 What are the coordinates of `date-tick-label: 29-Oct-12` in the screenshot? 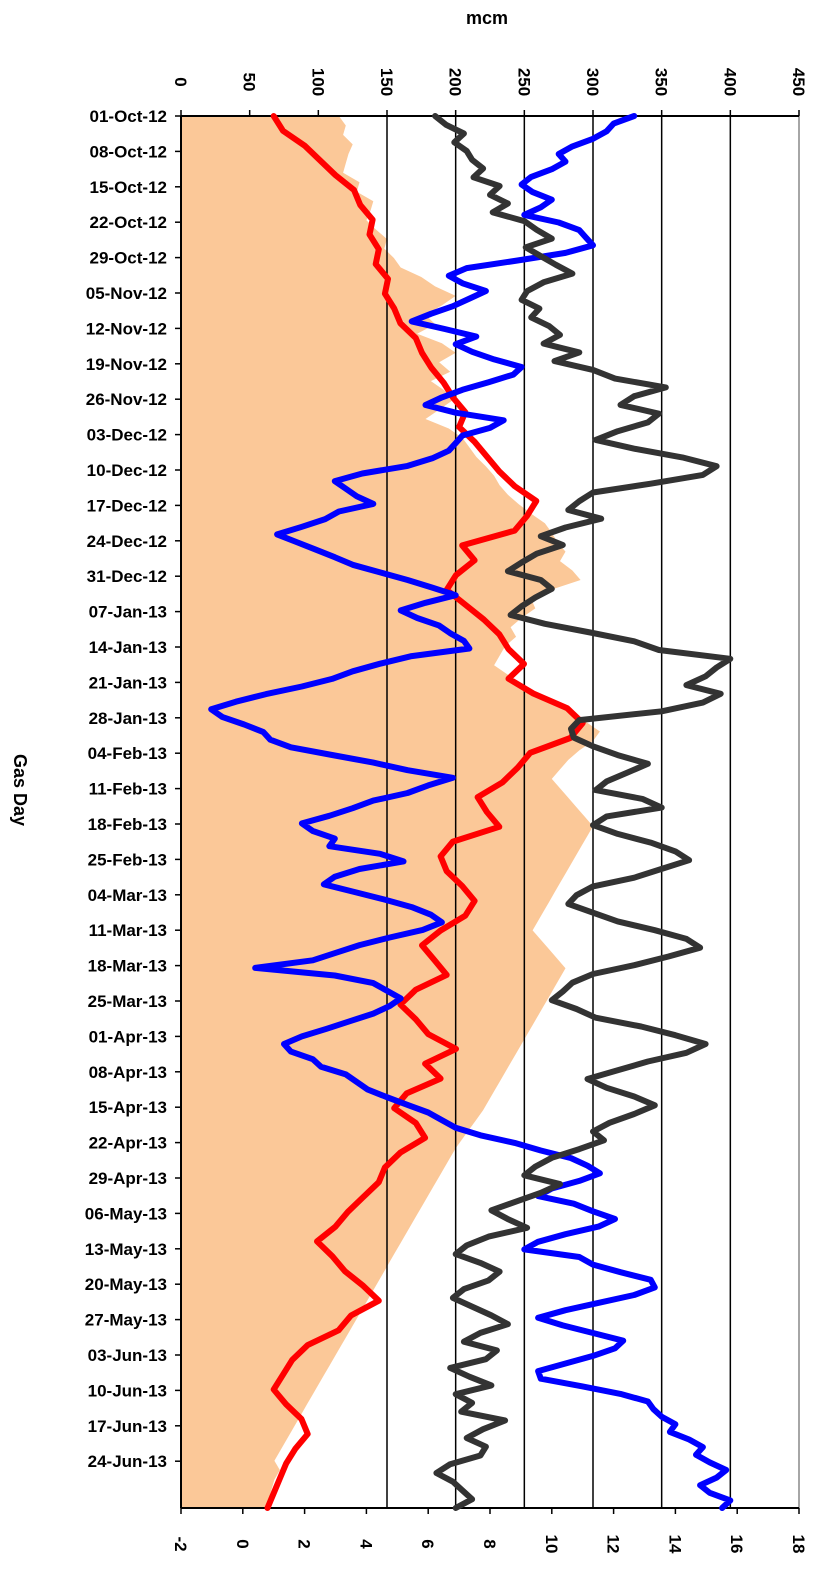 It's located at (128, 258).